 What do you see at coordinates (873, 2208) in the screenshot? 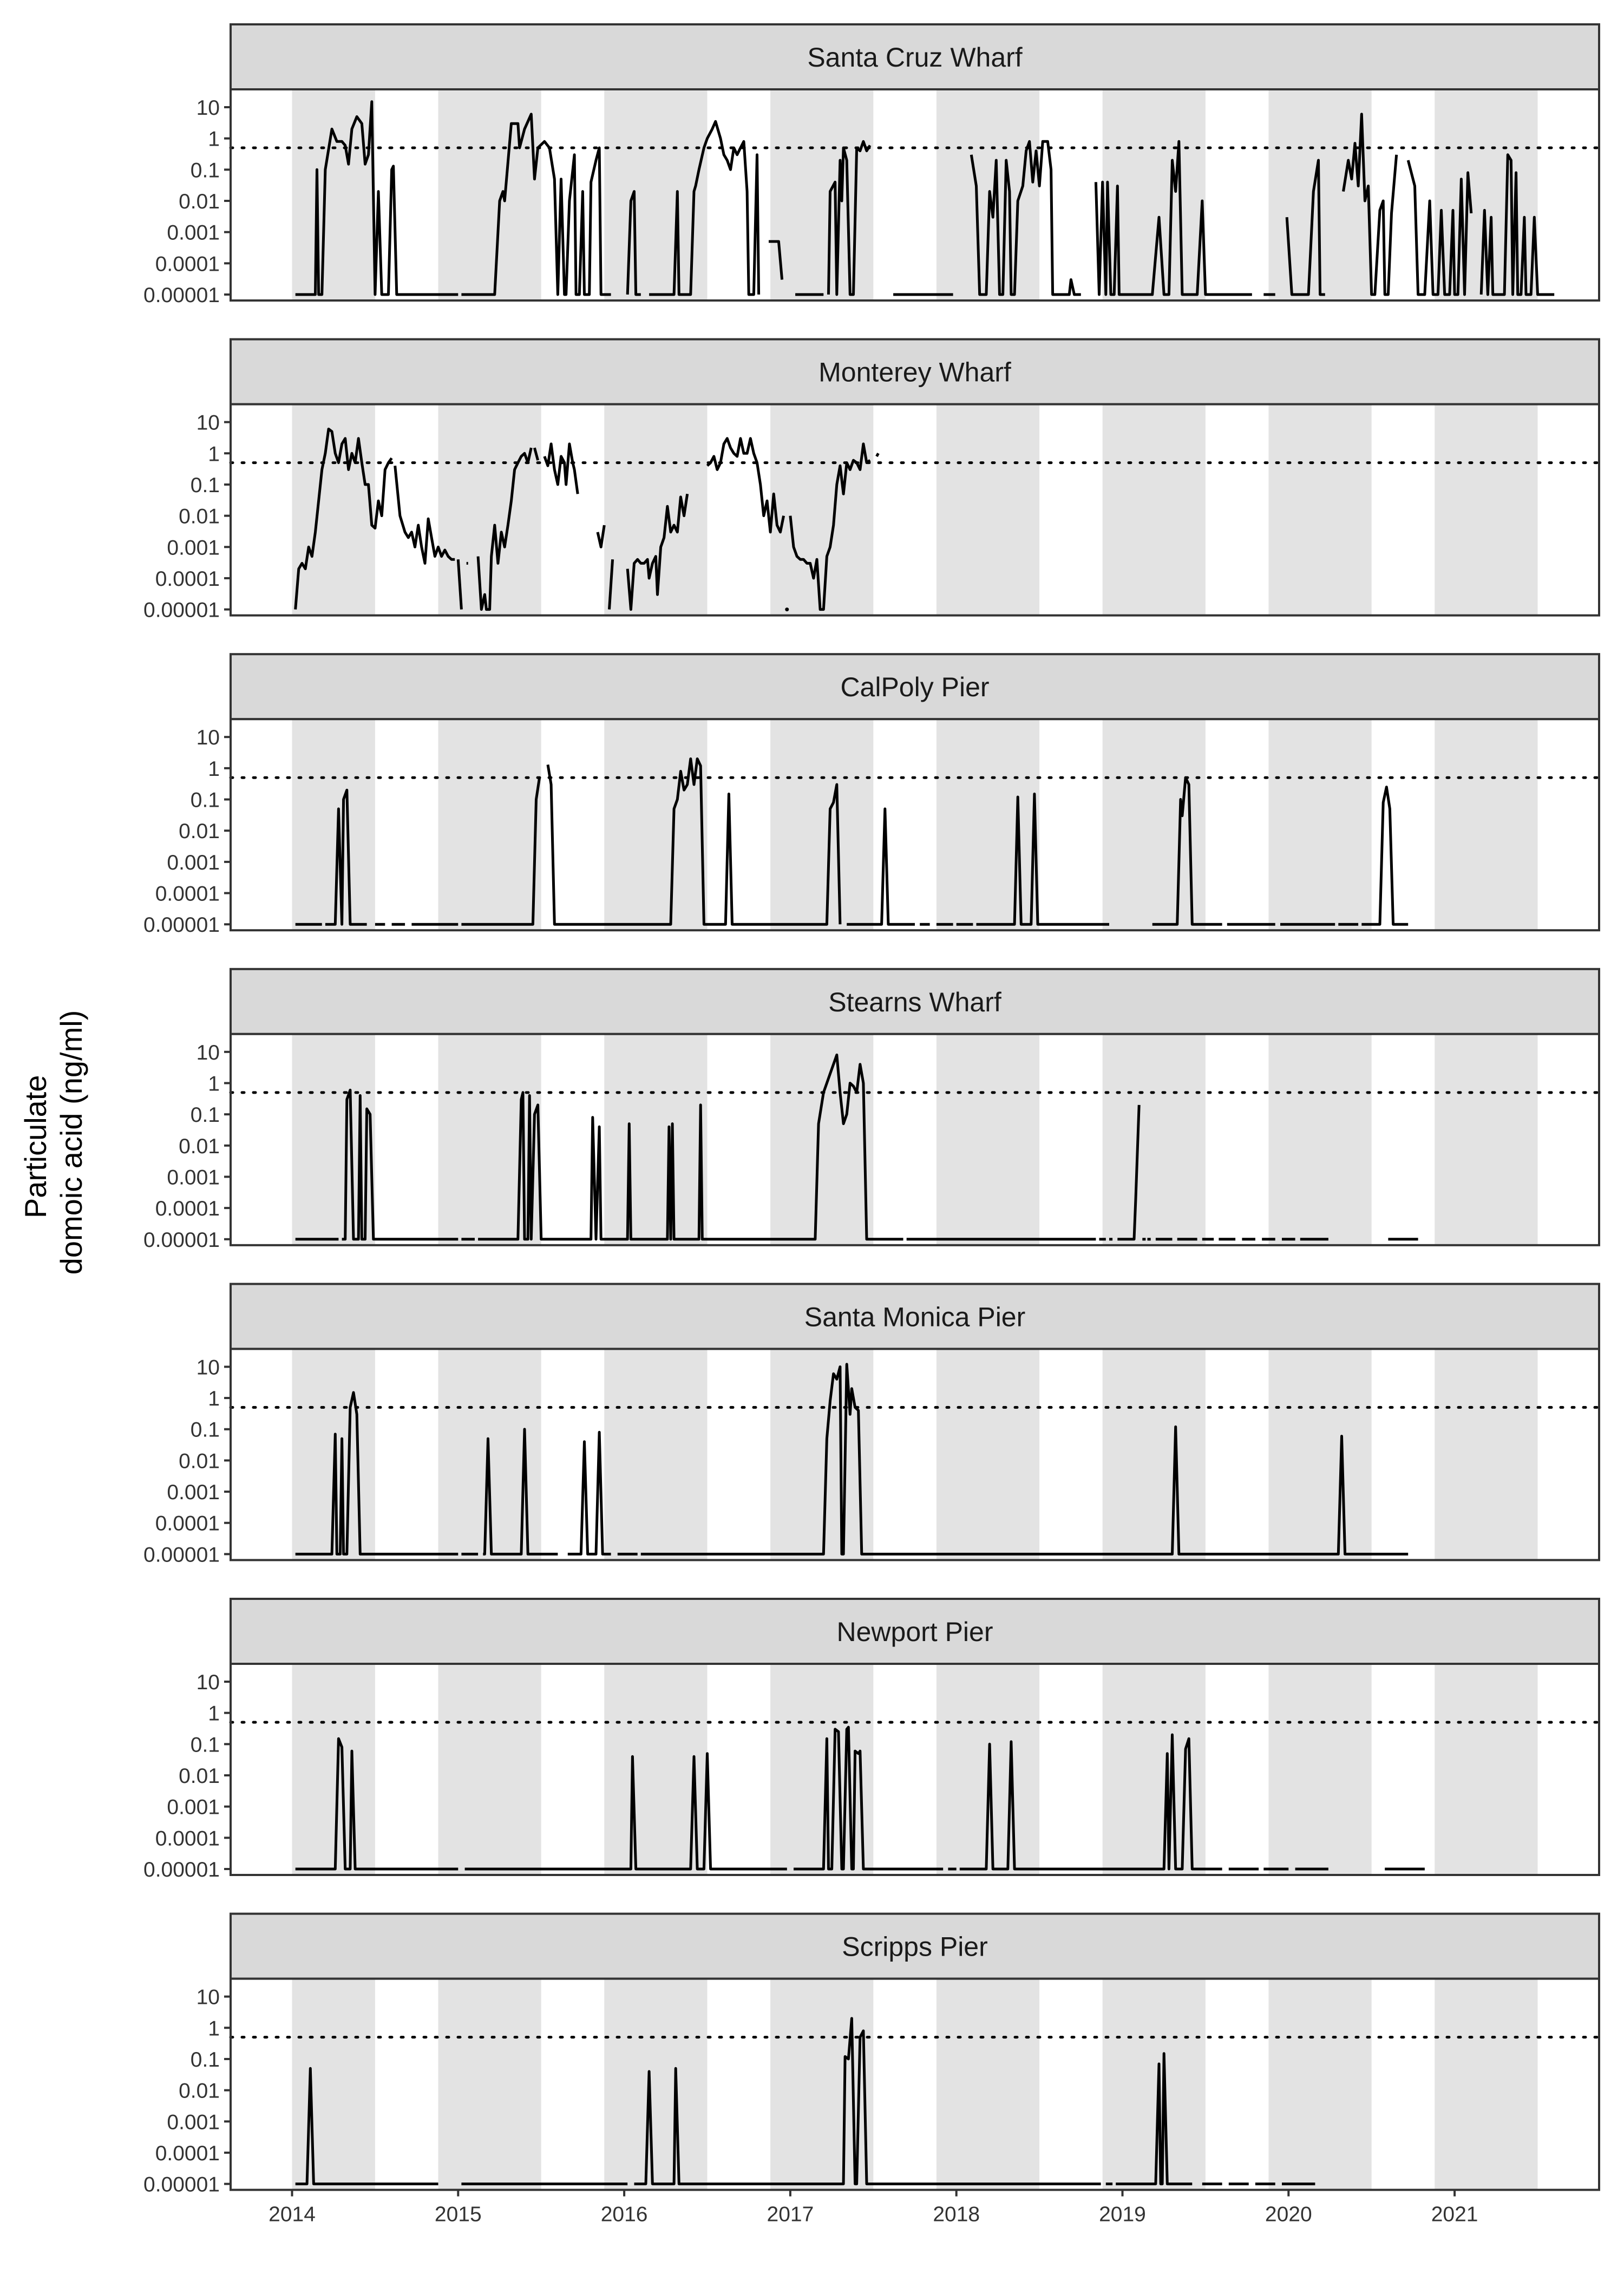
I see `x-axis: 2014 2015 2016 2017 2018 2019 2020 2021` at bounding box center [873, 2208].